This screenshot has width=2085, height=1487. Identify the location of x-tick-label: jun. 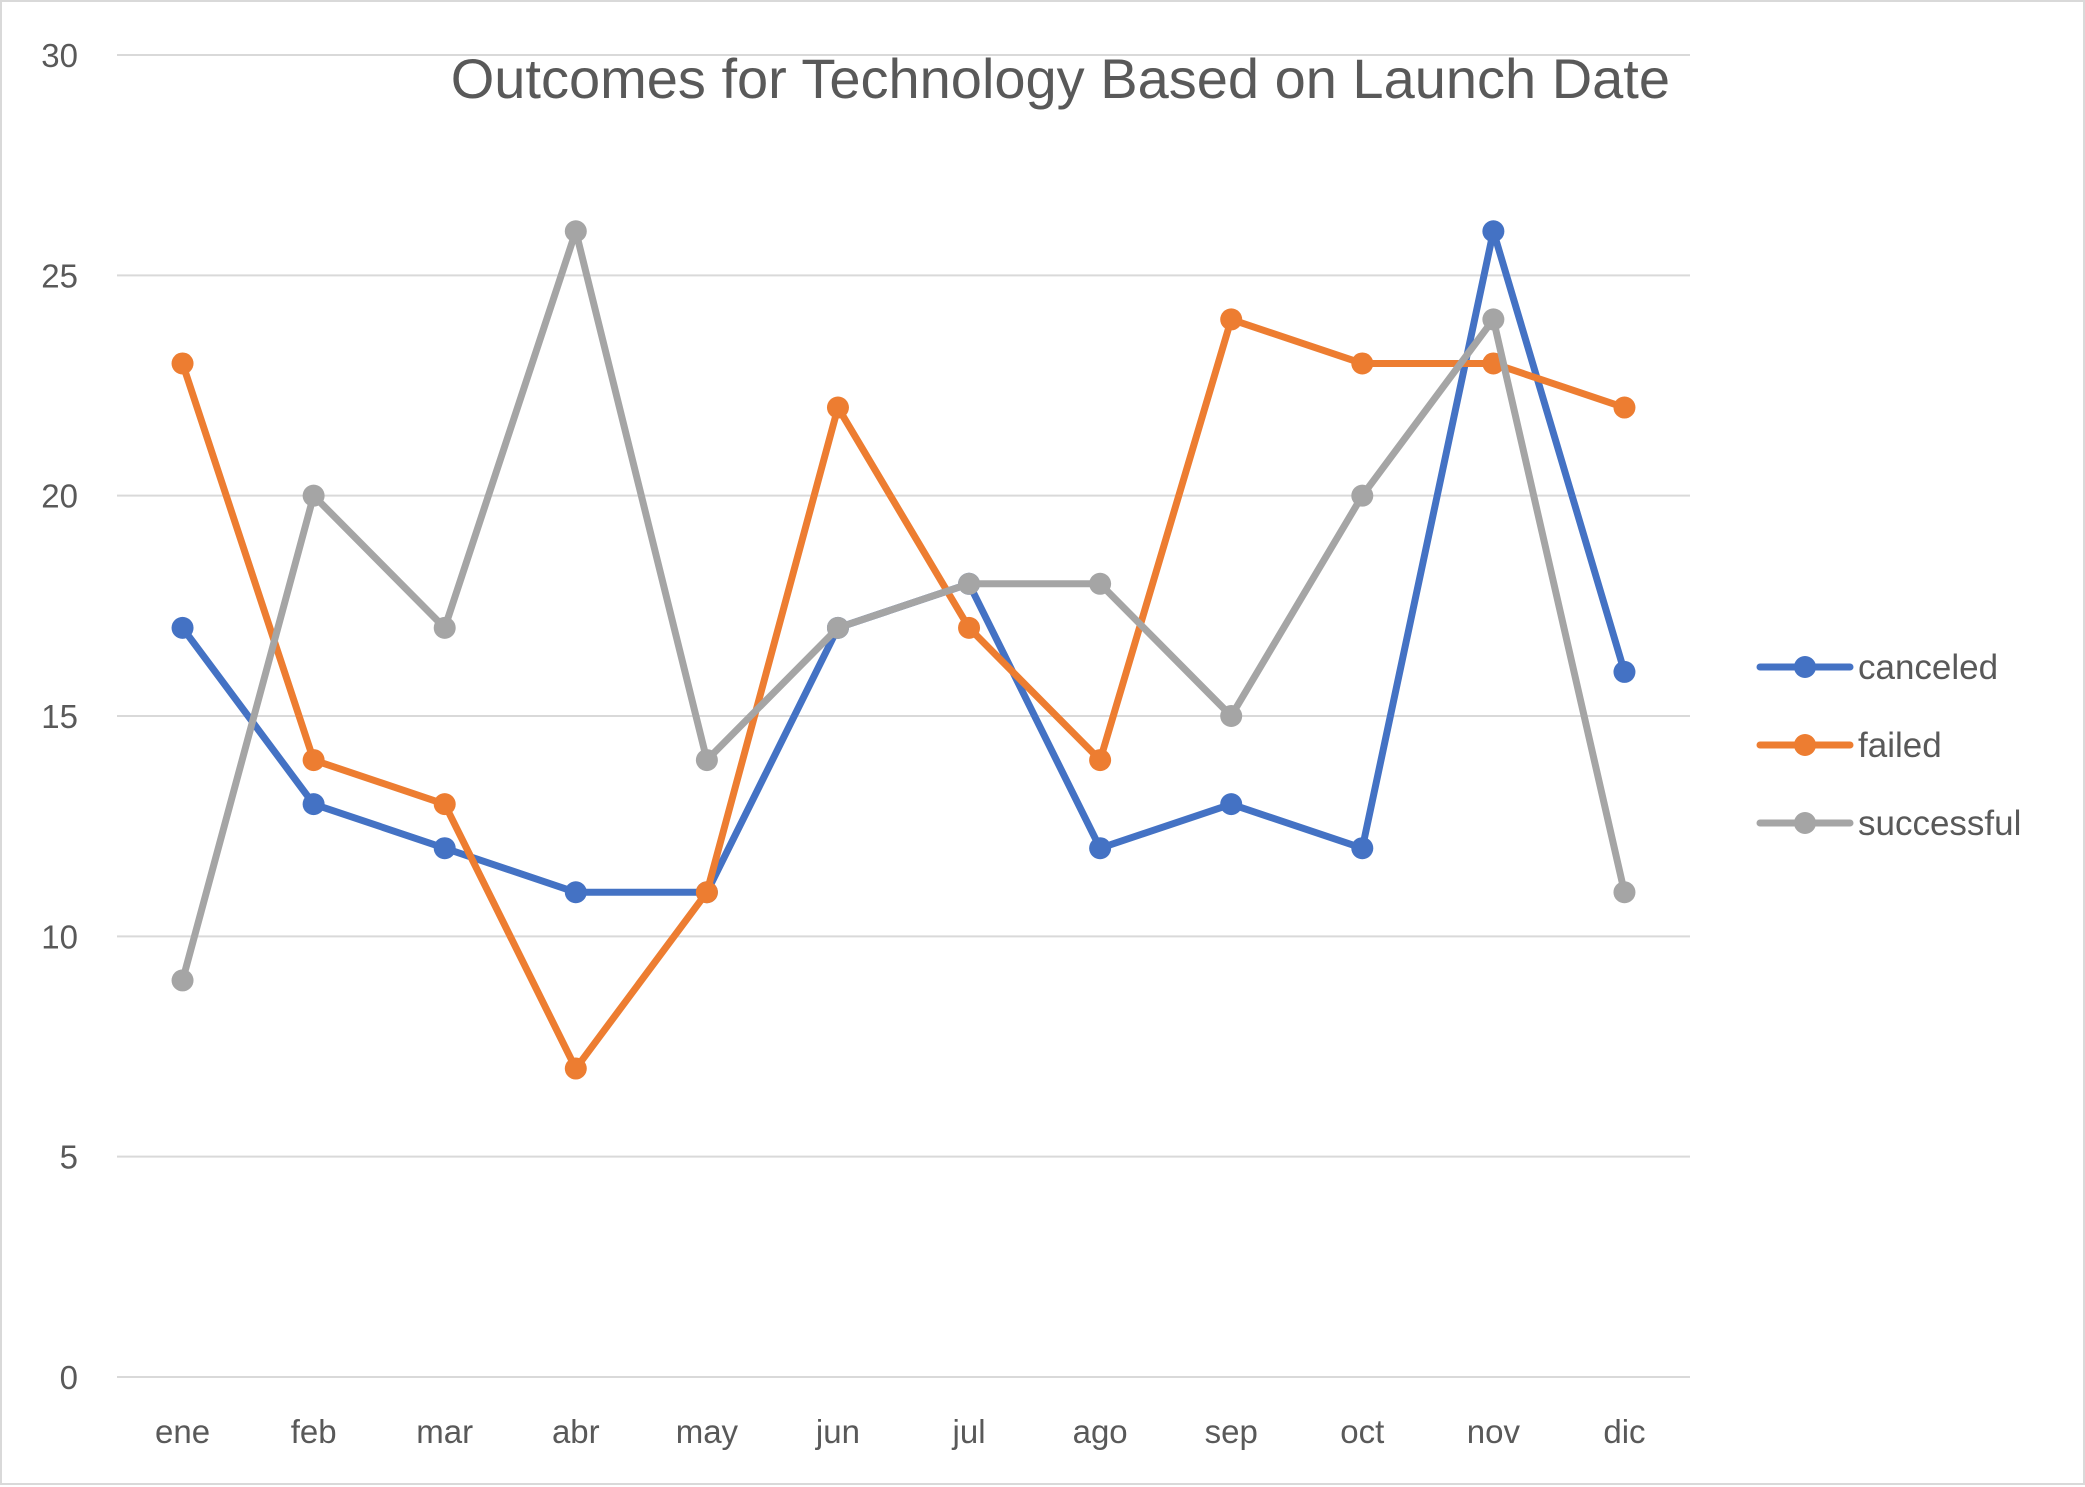
(837, 1431).